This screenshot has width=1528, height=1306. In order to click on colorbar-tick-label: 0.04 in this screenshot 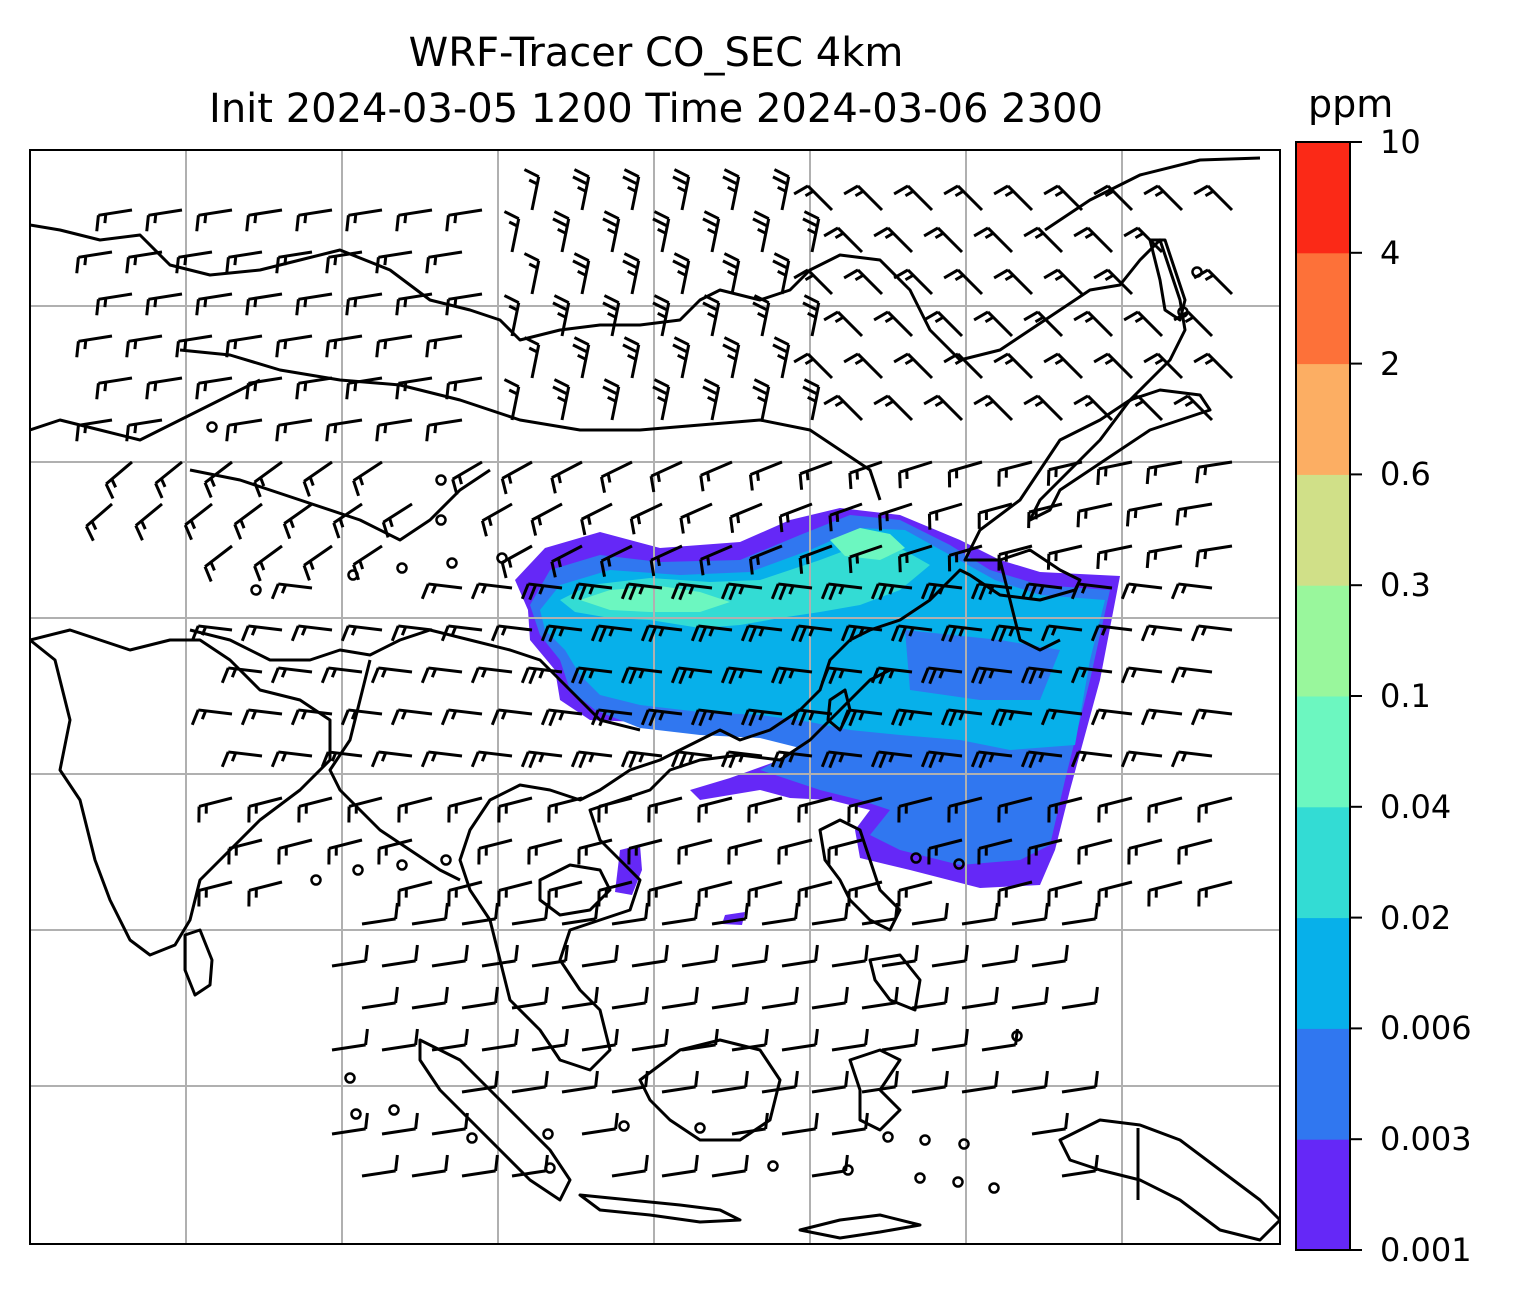, I will do `click(1416, 806)`.